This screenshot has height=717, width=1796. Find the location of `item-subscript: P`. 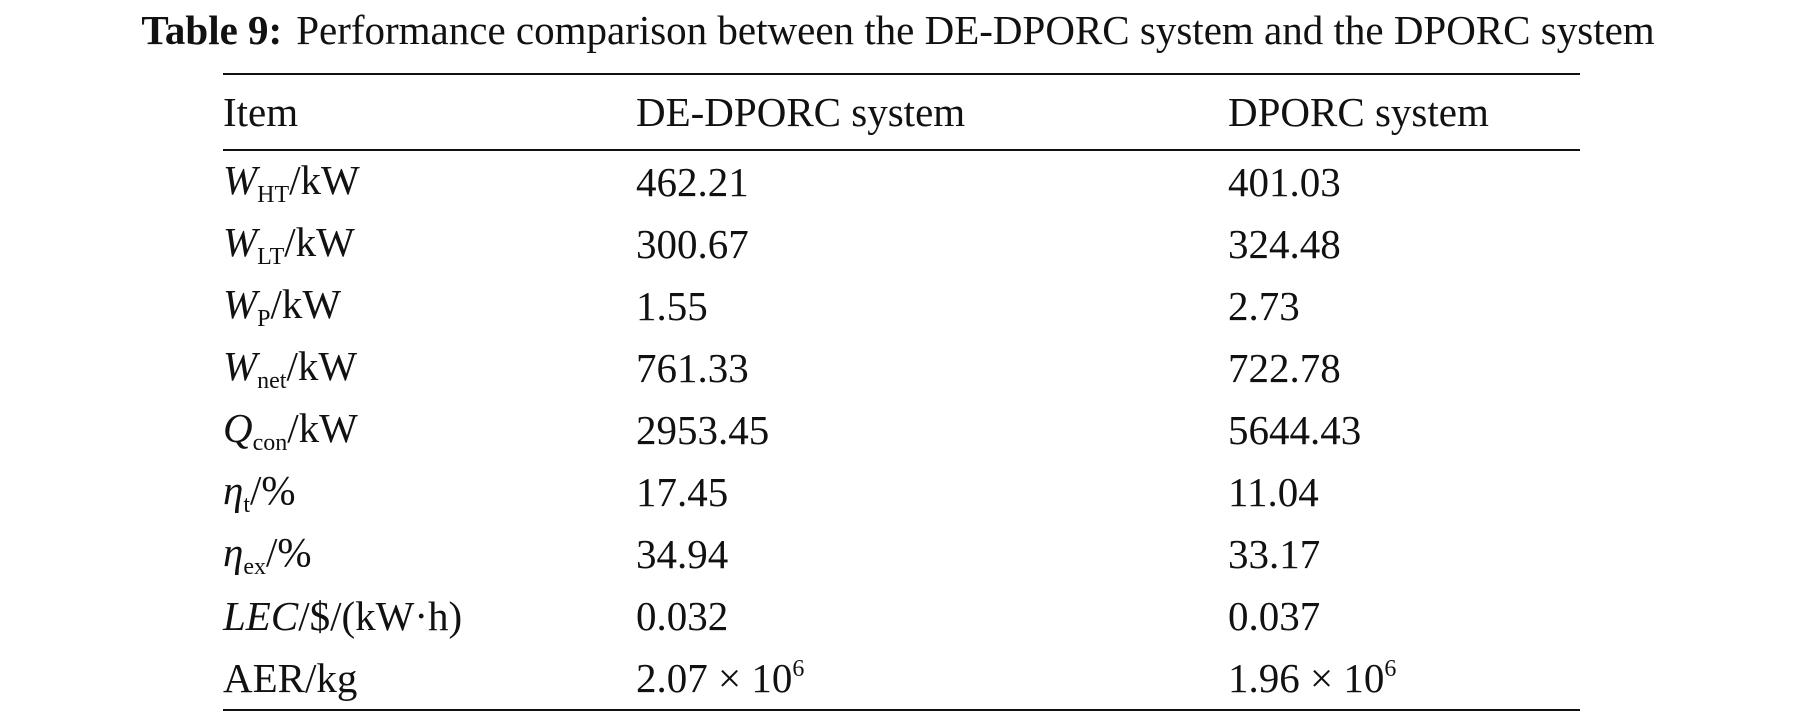

item-subscript: P is located at coordinates (264, 318).